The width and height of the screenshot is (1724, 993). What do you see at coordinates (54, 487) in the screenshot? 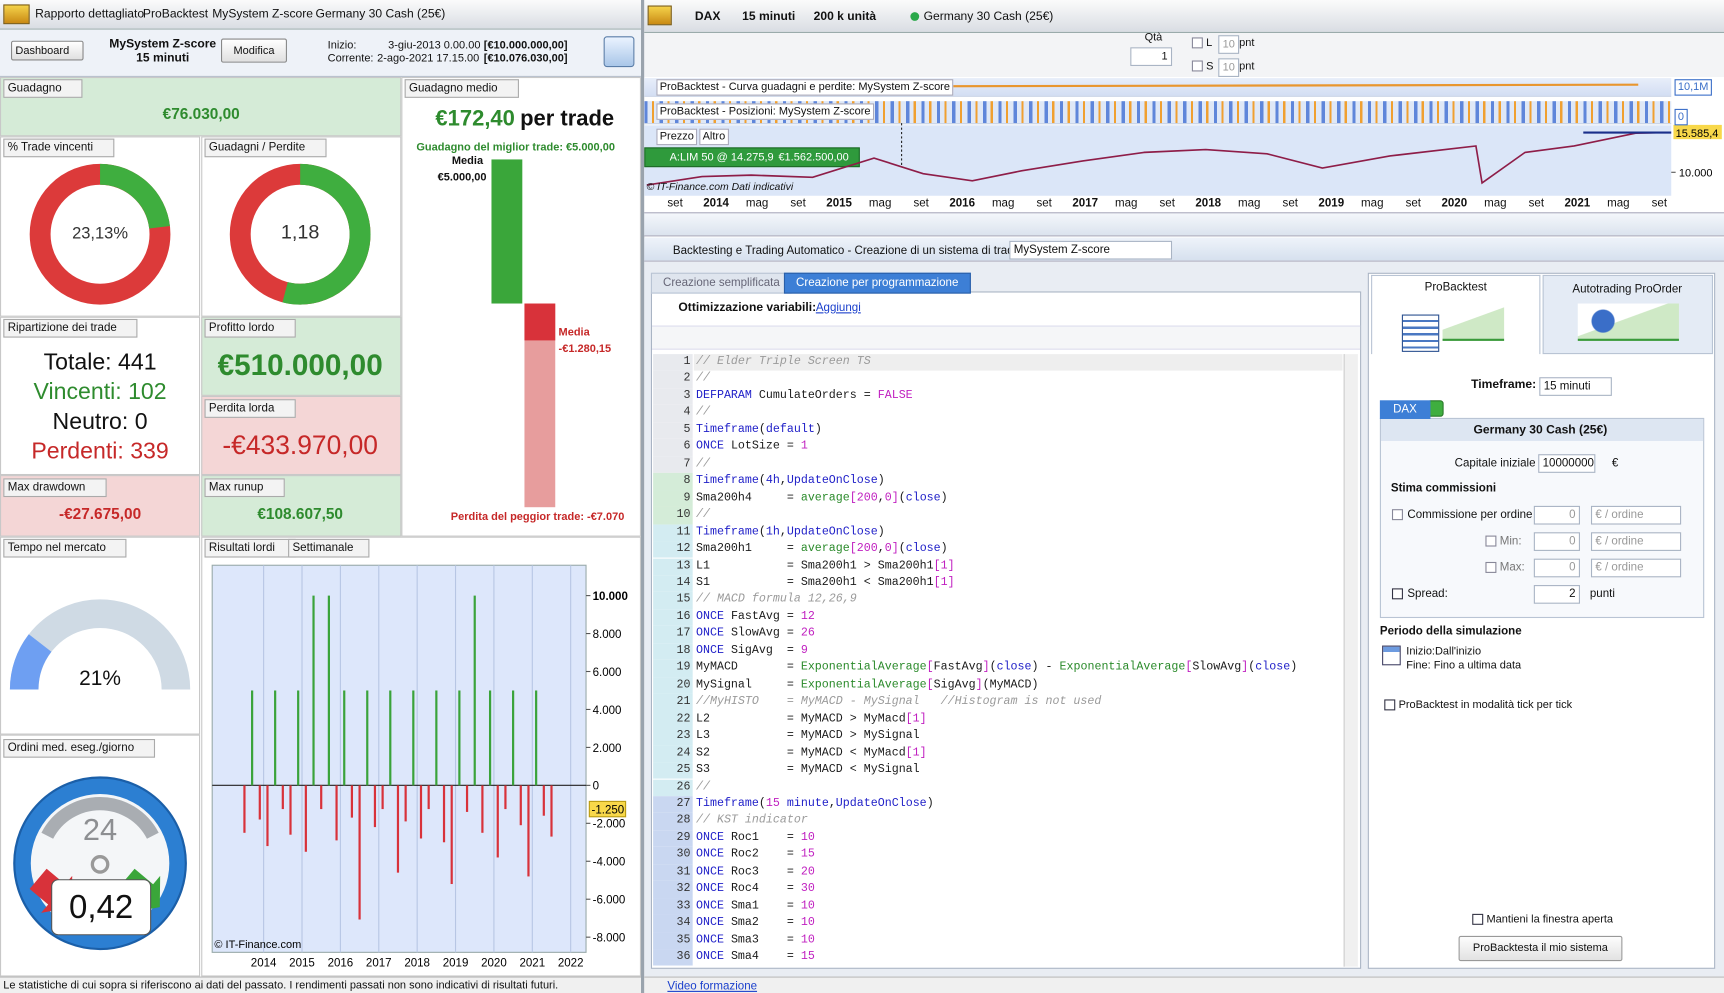
I see `widget-title: Max drawdown` at bounding box center [54, 487].